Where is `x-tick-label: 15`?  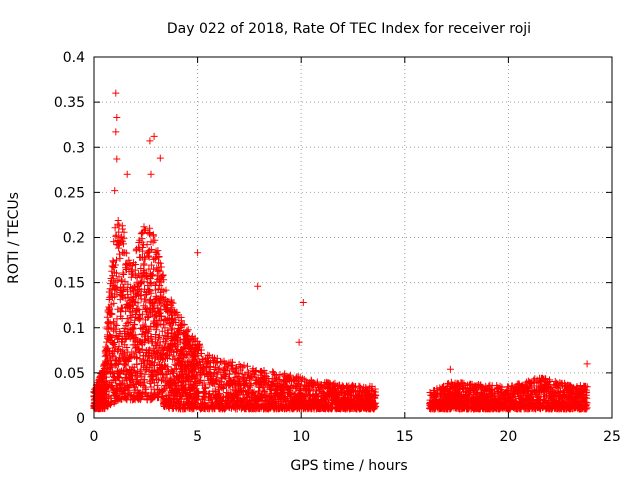
x-tick-label: 15 is located at coordinates (405, 437).